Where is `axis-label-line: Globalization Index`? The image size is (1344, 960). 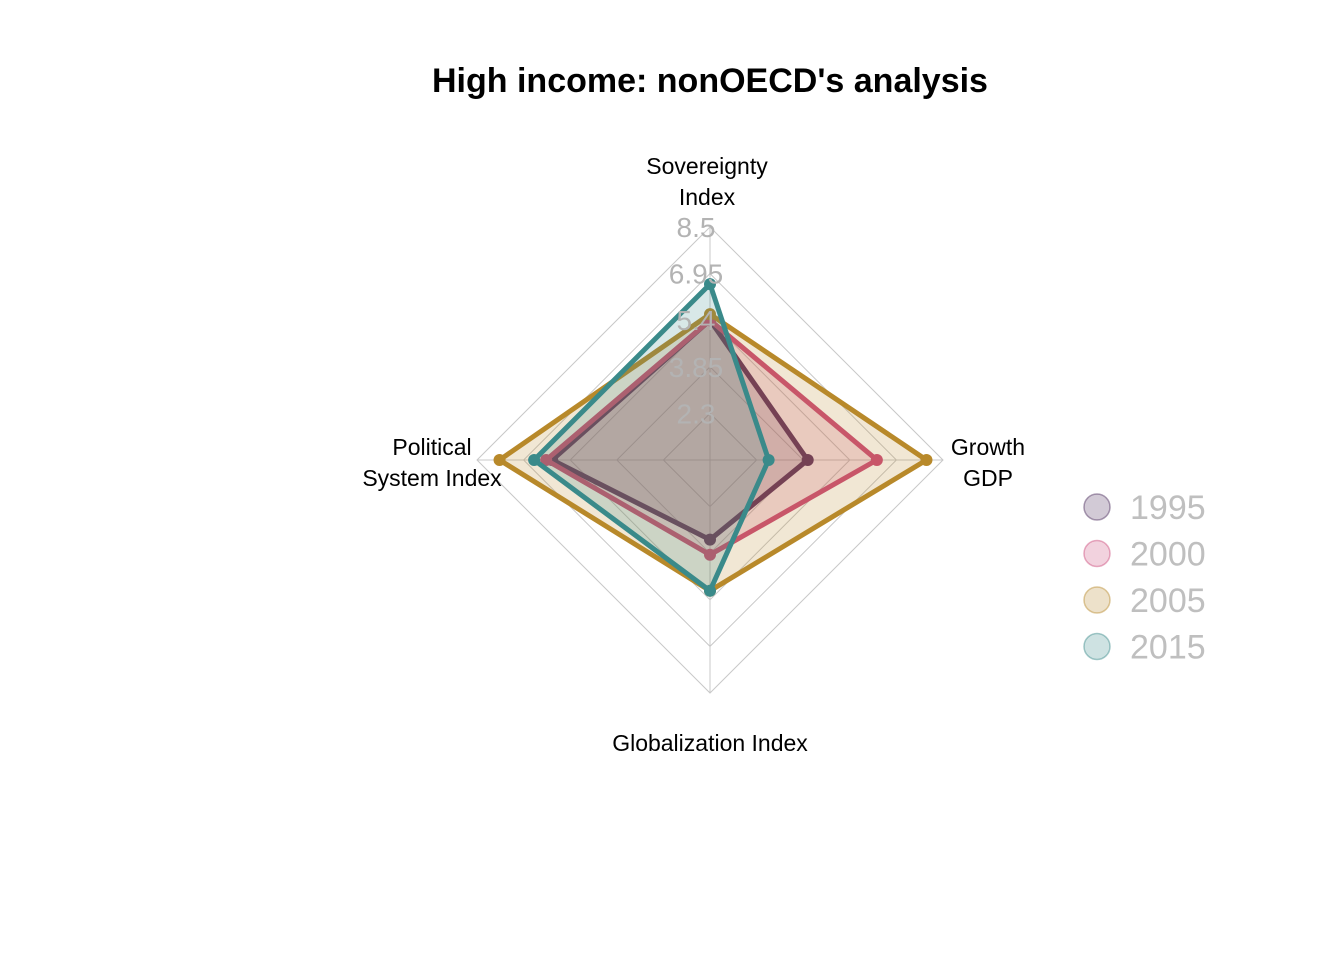 axis-label-line: Globalization Index is located at coordinates (710, 743).